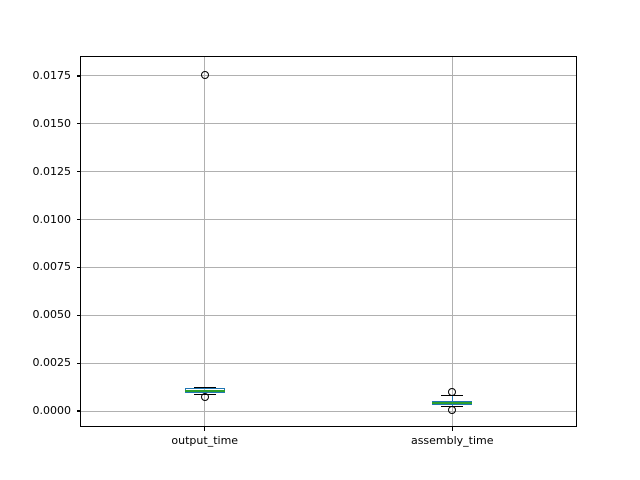  Describe the element at coordinates (52, 315) in the screenshot. I see `y-tick-label: 0.0050` at that location.